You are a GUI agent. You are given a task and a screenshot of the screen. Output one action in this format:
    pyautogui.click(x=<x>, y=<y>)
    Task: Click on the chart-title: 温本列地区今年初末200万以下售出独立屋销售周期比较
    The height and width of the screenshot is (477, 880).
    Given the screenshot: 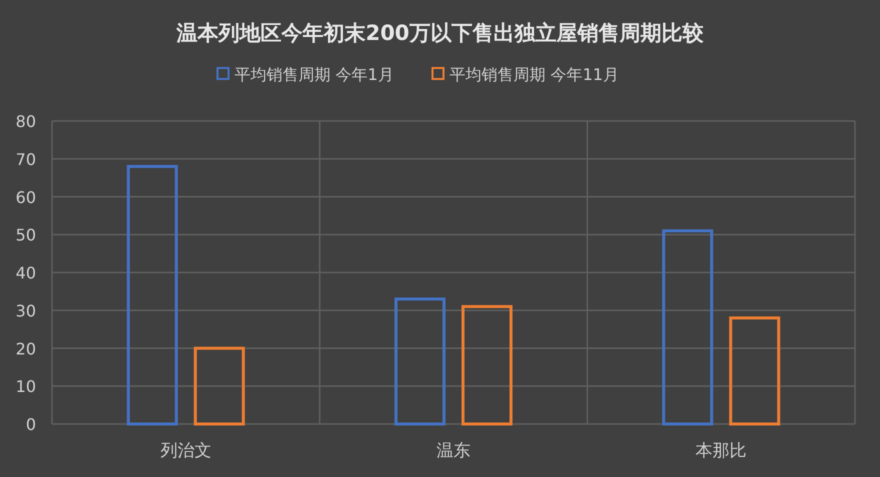 What is the action you would take?
    pyautogui.click(x=440, y=33)
    